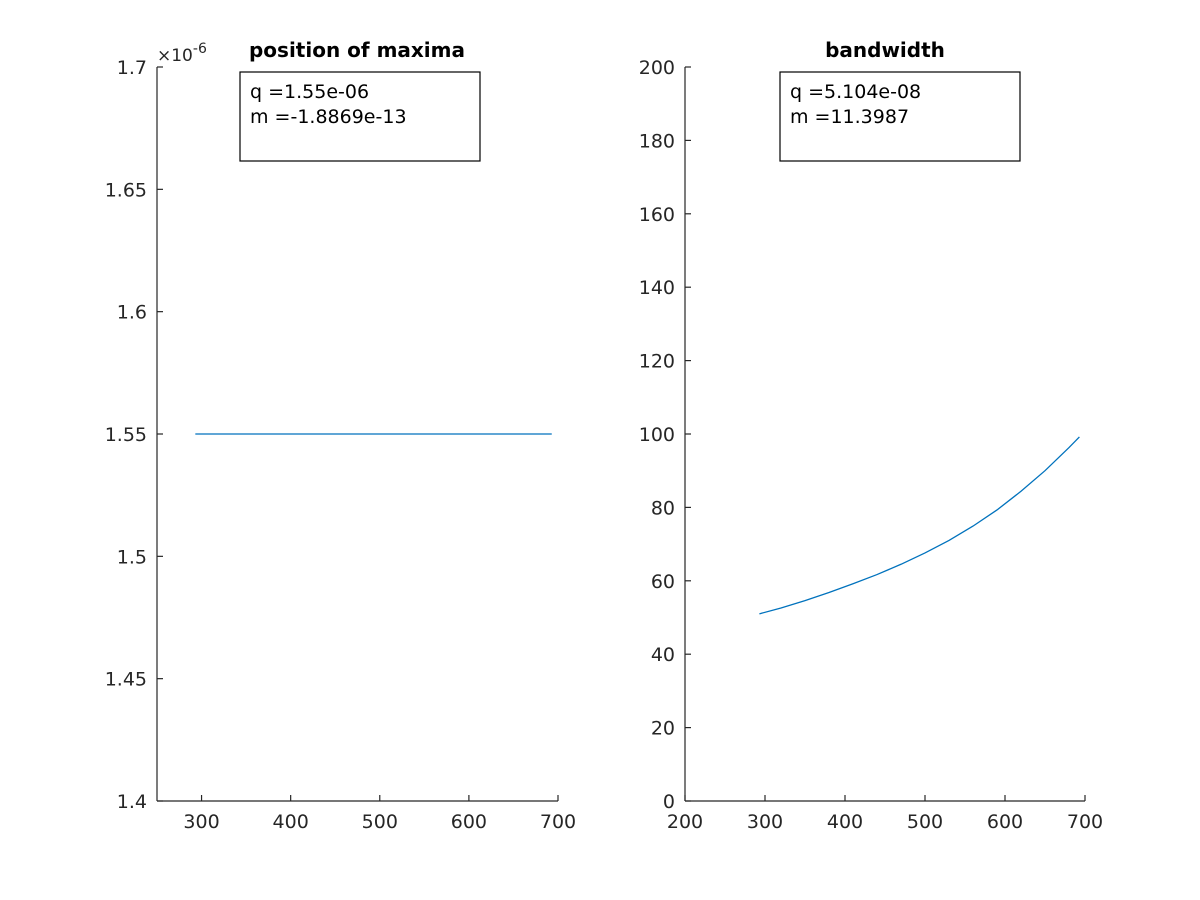  Describe the element at coordinates (657, 215) in the screenshot. I see `y-tick-label: 160` at that location.